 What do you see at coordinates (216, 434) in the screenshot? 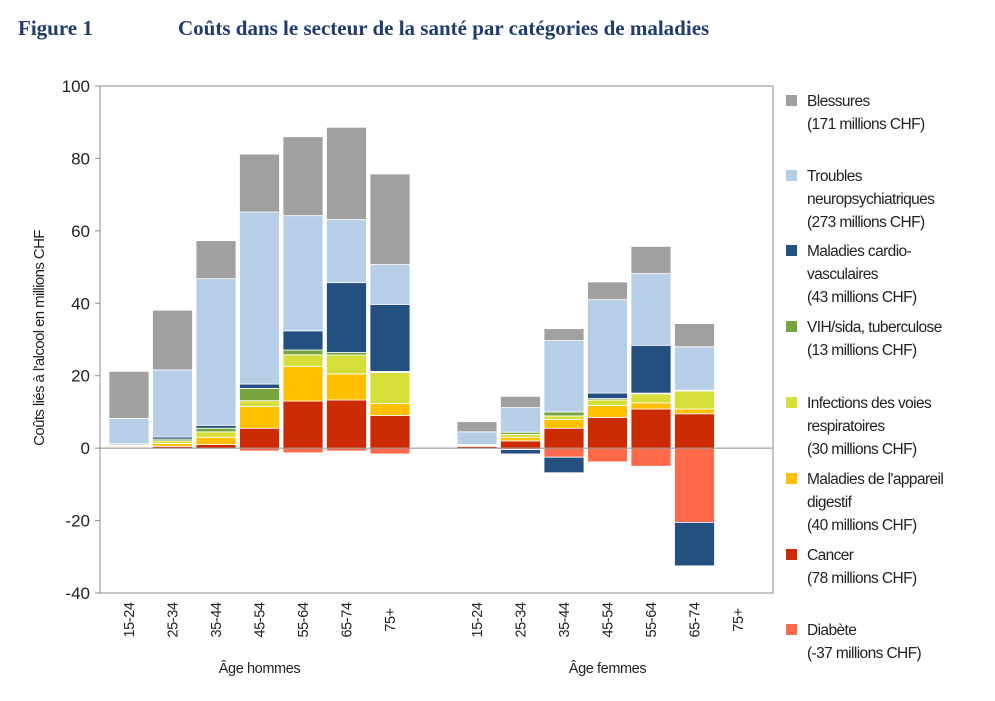
I see `bar-segment-hommes-35-44-s3` at bounding box center [216, 434].